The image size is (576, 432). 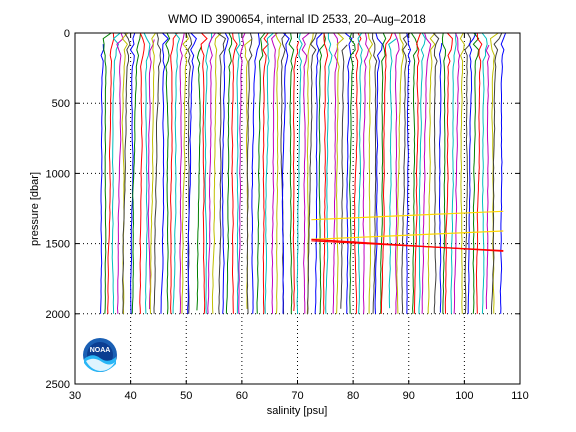 I want to click on x-tick-label: 60, so click(x=242, y=396).